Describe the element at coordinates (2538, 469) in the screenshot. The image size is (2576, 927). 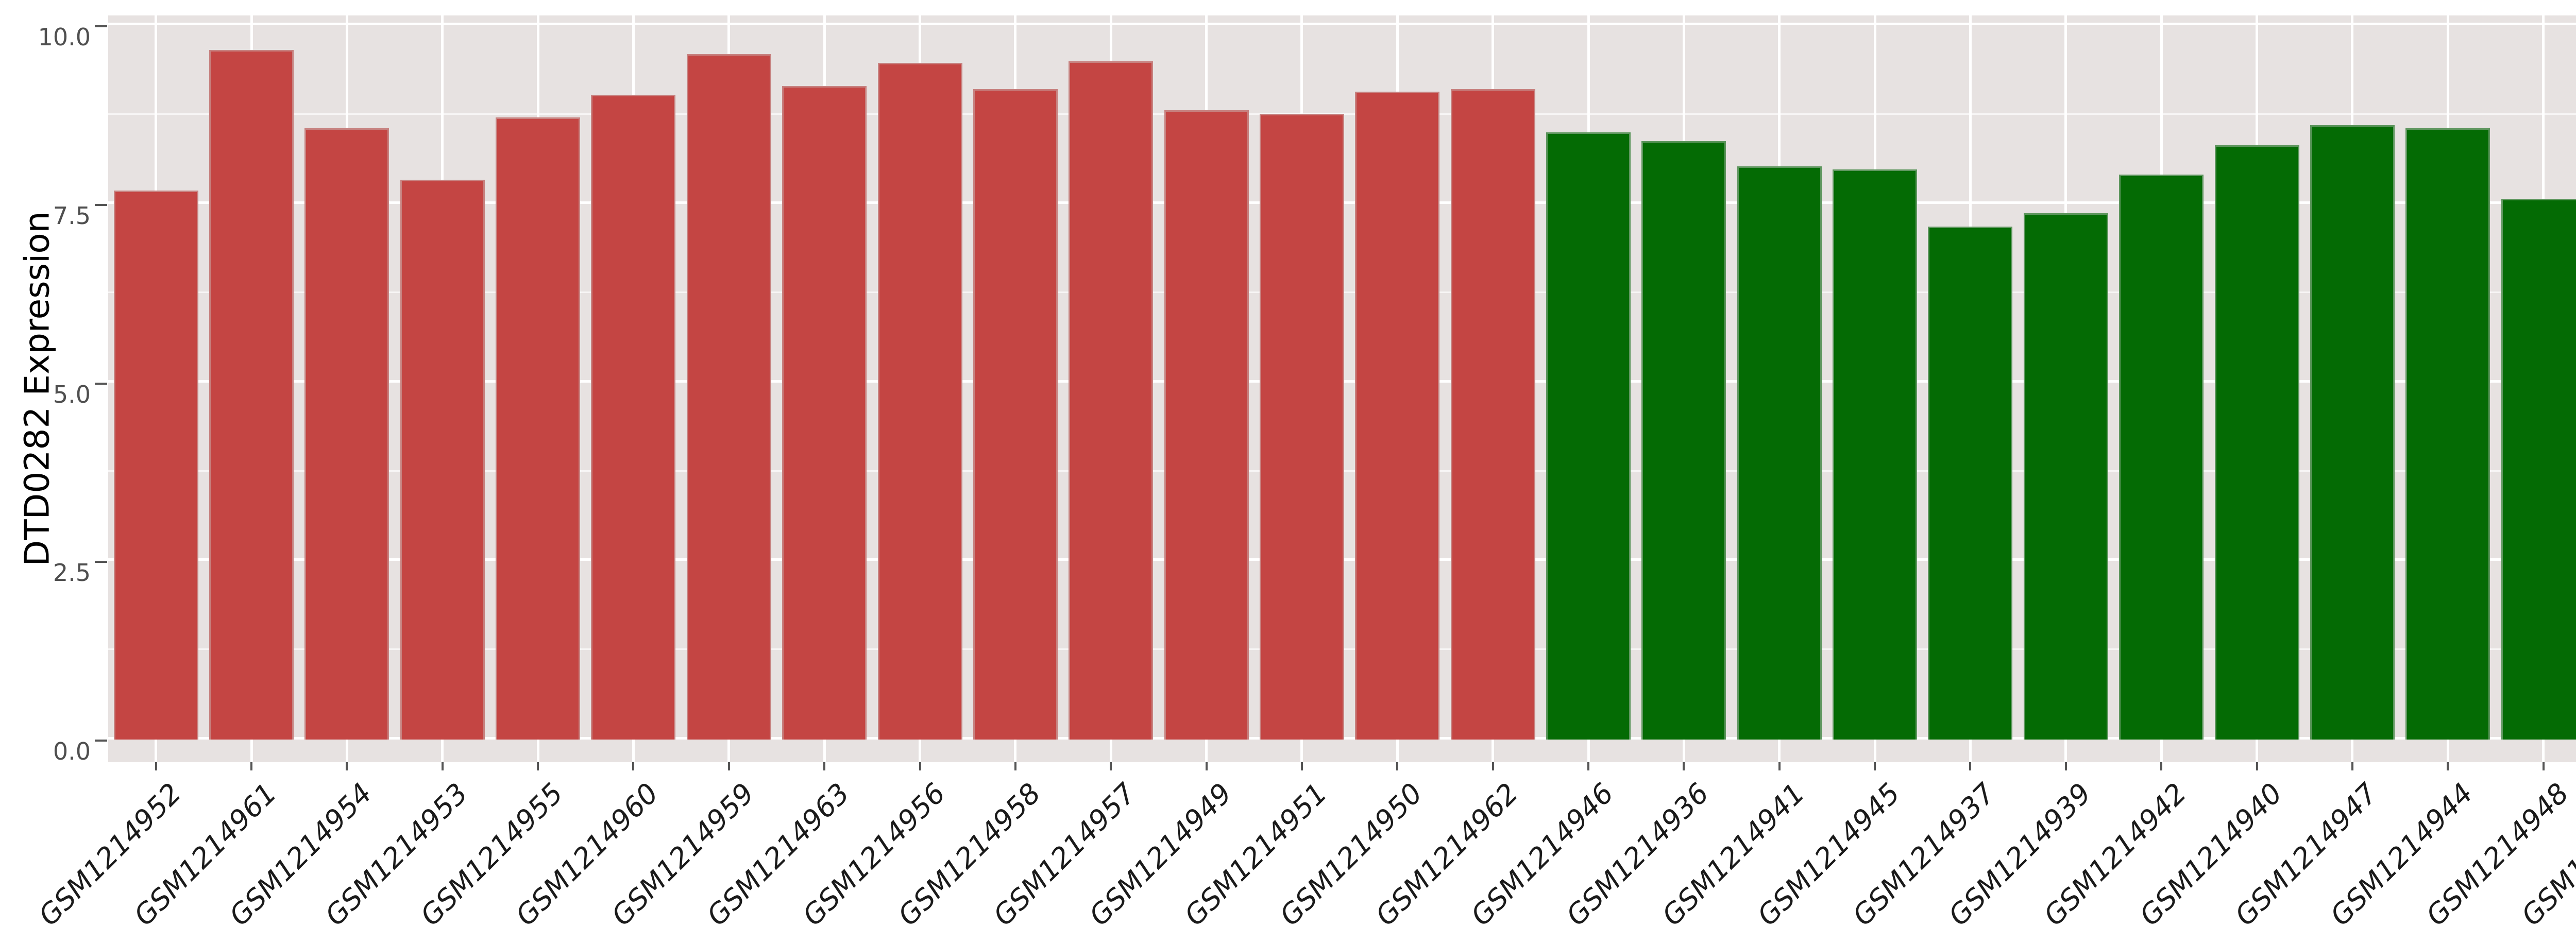
I see `bar-GSM1214948` at that location.